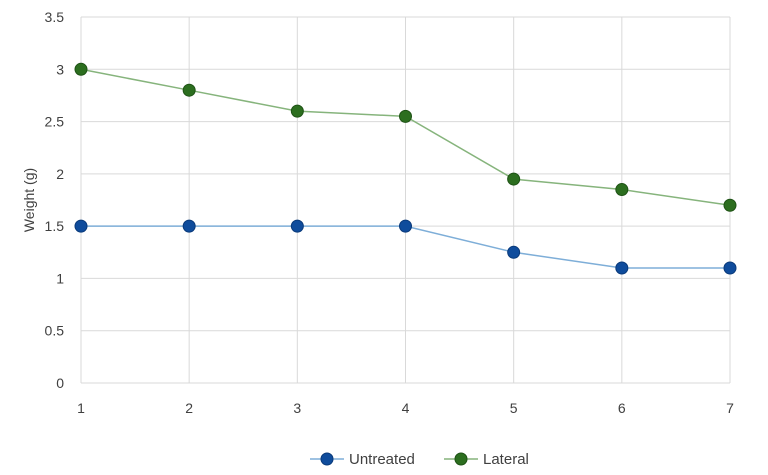 This screenshot has height=475, width=768. Describe the element at coordinates (60, 383) in the screenshot. I see `y-tick-label: 0` at that location.